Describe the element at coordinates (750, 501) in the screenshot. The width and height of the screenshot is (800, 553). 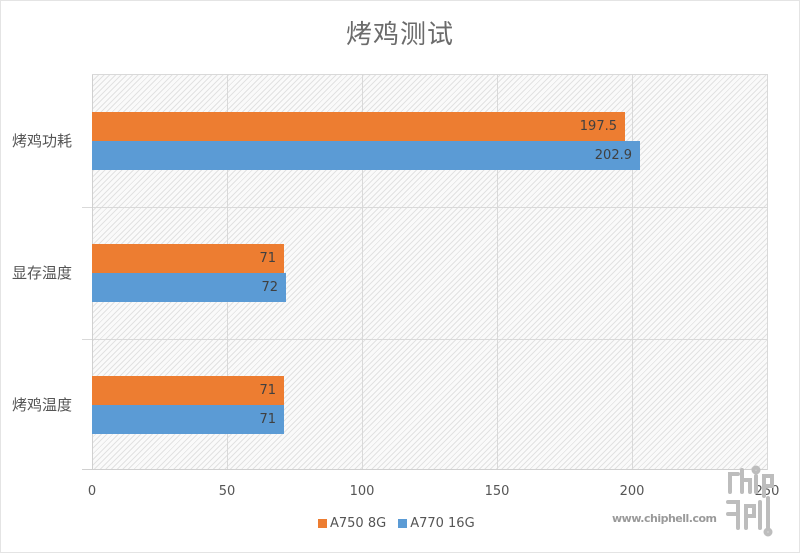
I see `chiphell-logo-icon` at that location.